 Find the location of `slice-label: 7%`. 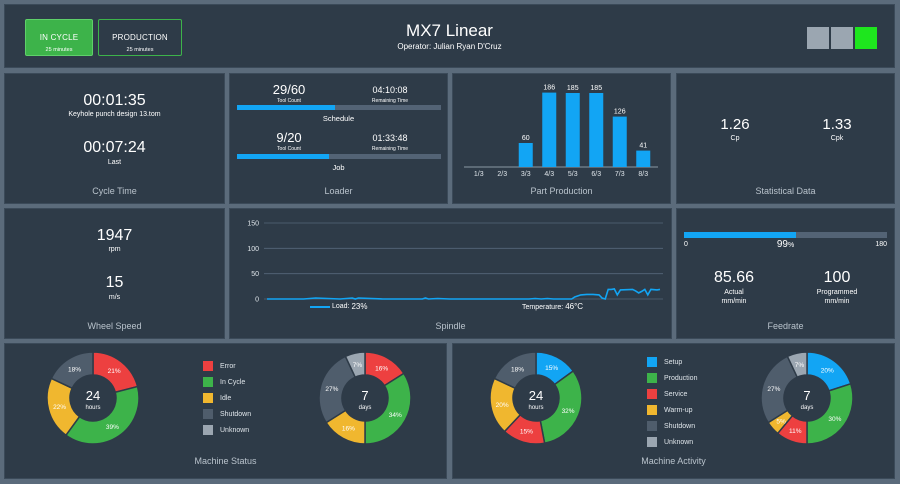

slice-label: 7% is located at coordinates (358, 365).